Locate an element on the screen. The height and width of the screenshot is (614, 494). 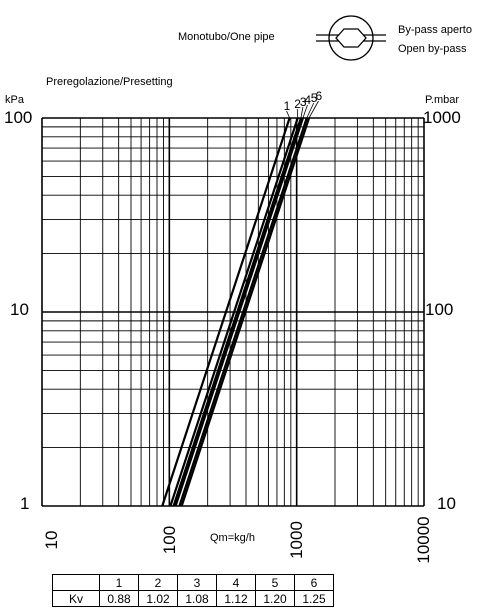
curve-label: 6 is located at coordinates (319, 96).